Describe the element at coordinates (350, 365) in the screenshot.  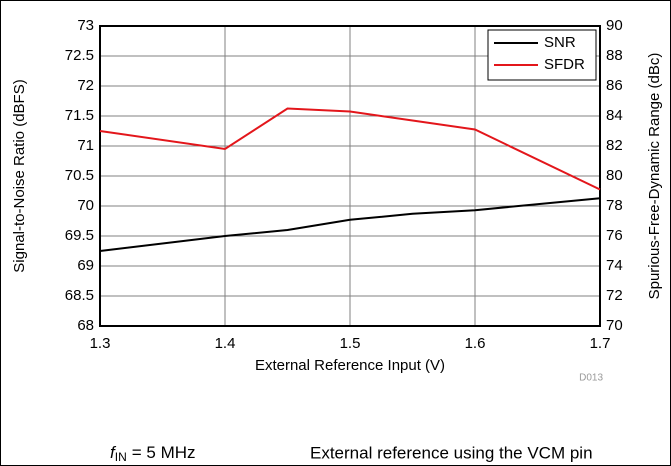
I see `x-axis-label: External Reference Input (V)` at that location.